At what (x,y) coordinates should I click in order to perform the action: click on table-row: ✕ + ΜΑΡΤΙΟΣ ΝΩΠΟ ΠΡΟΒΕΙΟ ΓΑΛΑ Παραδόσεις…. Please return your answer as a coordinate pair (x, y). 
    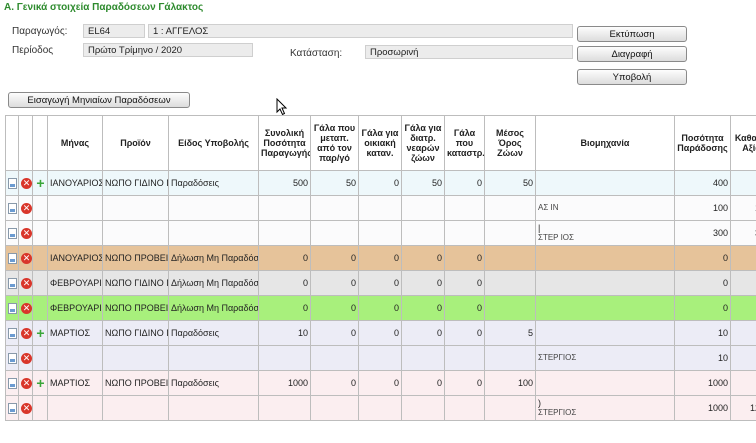
    Looking at the image, I should click on (380, 383).